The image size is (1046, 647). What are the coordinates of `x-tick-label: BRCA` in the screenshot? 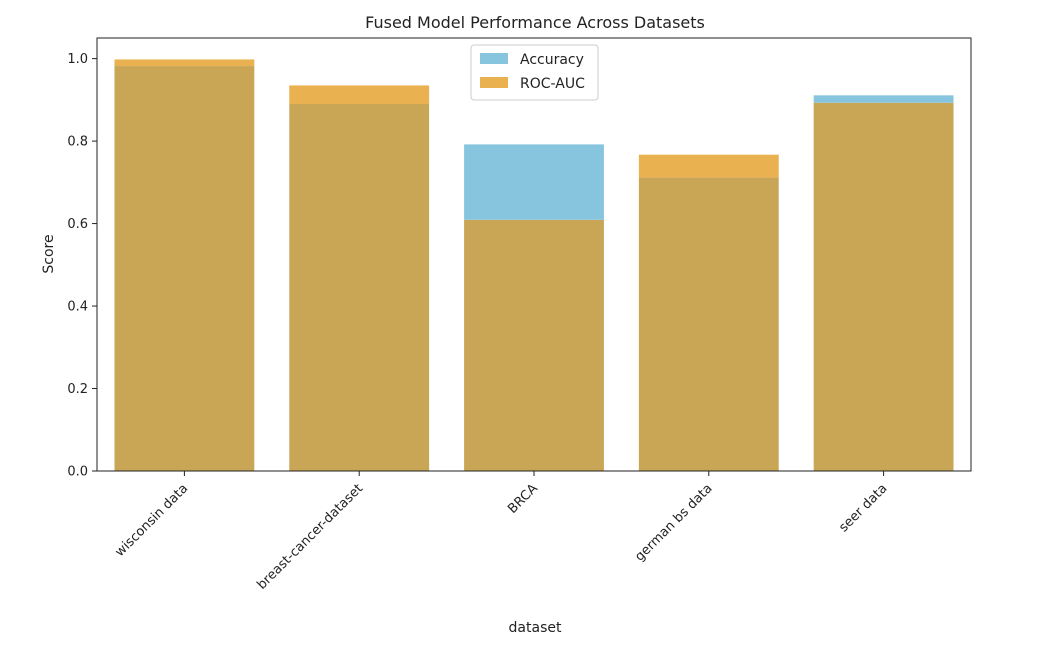 It's located at (523, 499).